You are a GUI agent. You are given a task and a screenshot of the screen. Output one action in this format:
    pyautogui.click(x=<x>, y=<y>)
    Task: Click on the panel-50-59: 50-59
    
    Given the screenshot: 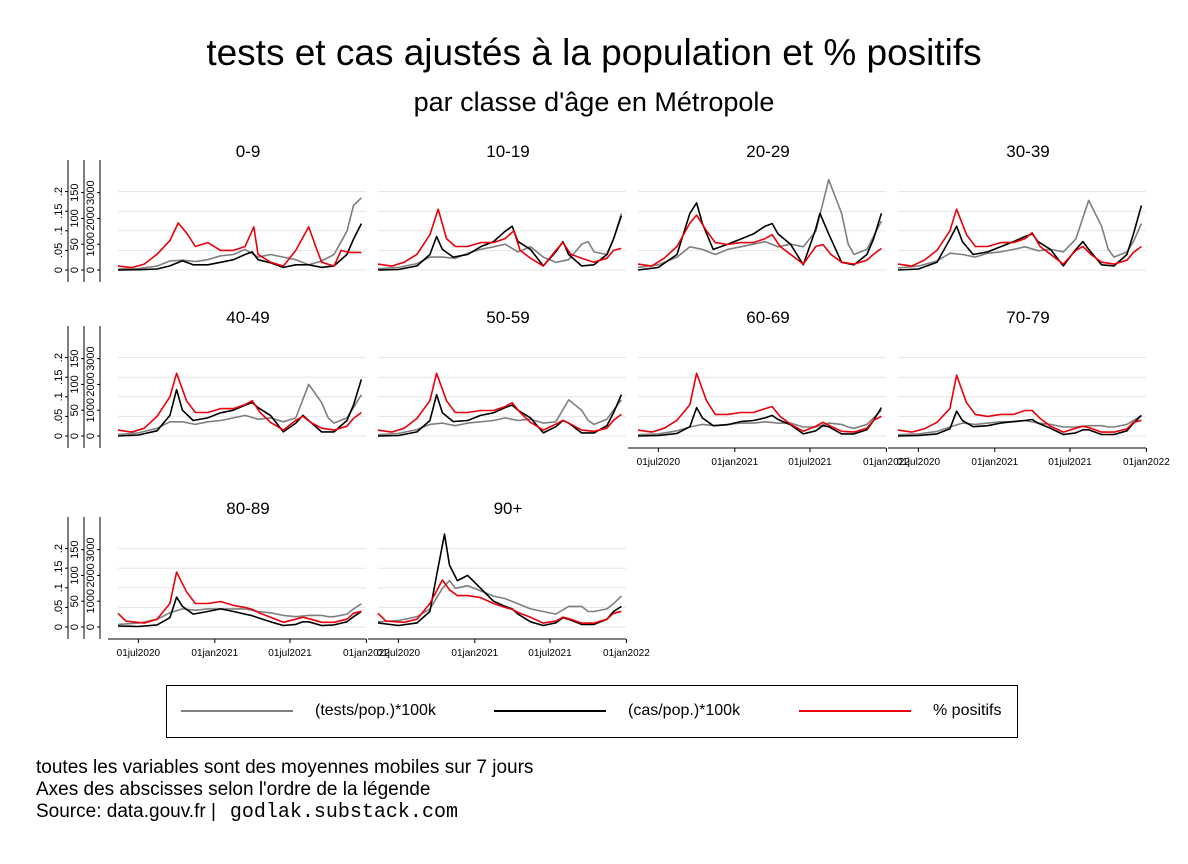 What is the action you would take?
    pyautogui.click(x=501, y=372)
    